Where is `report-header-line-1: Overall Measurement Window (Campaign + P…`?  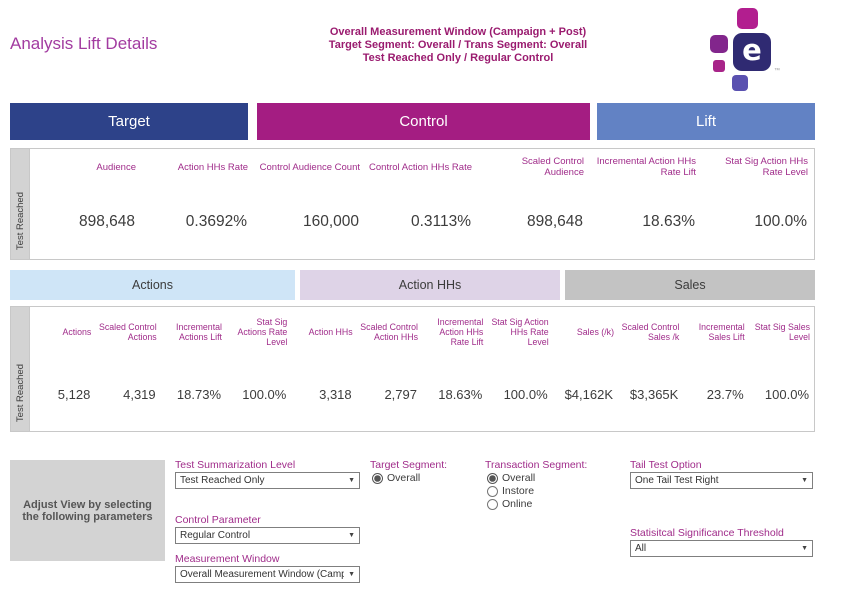 report-header-line-1: Overall Measurement Window (Campaign + P… is located at coordinates (458, 32).